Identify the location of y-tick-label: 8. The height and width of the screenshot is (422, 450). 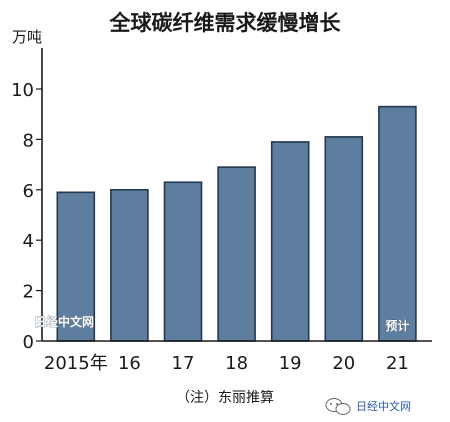
(28, 140).